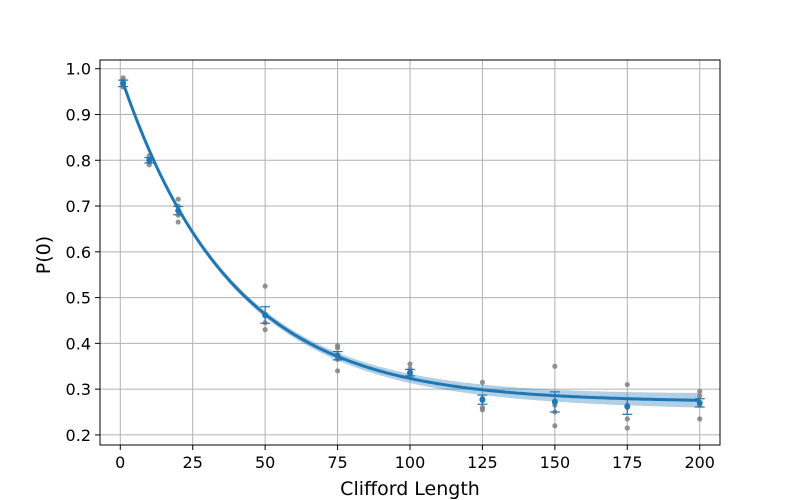  What do you see at coordinates (699, 462) in the screenshot?
I see `x-tick-label: 200` at bounding box center [699, 462].